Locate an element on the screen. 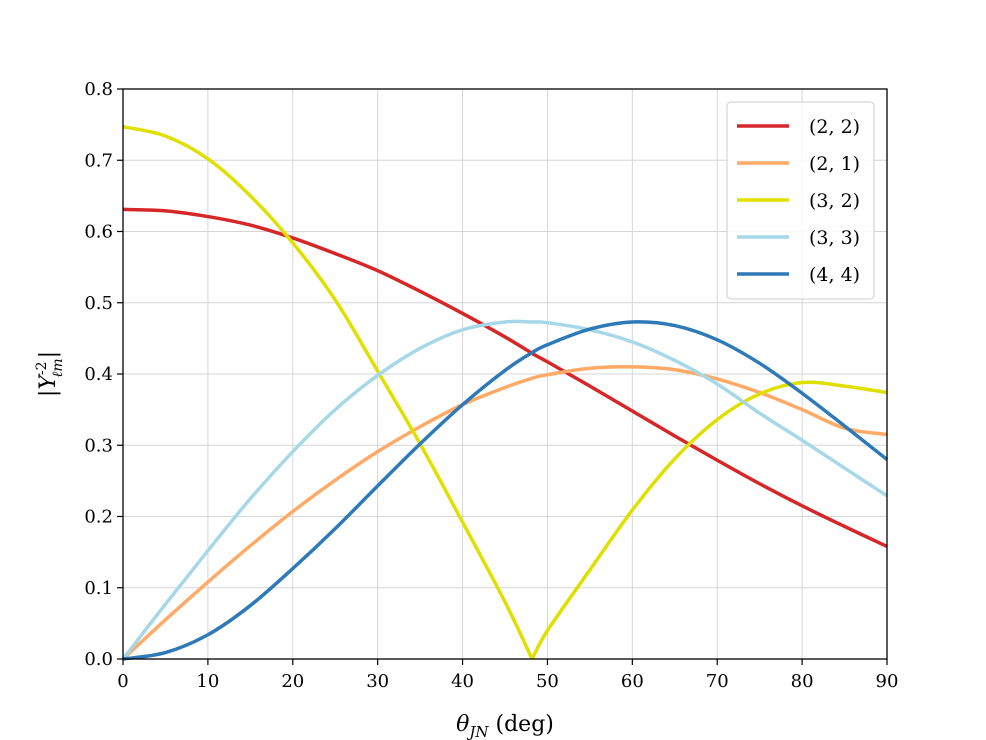  y-tick-label: 0.6 is located at coordinates (98, 232).